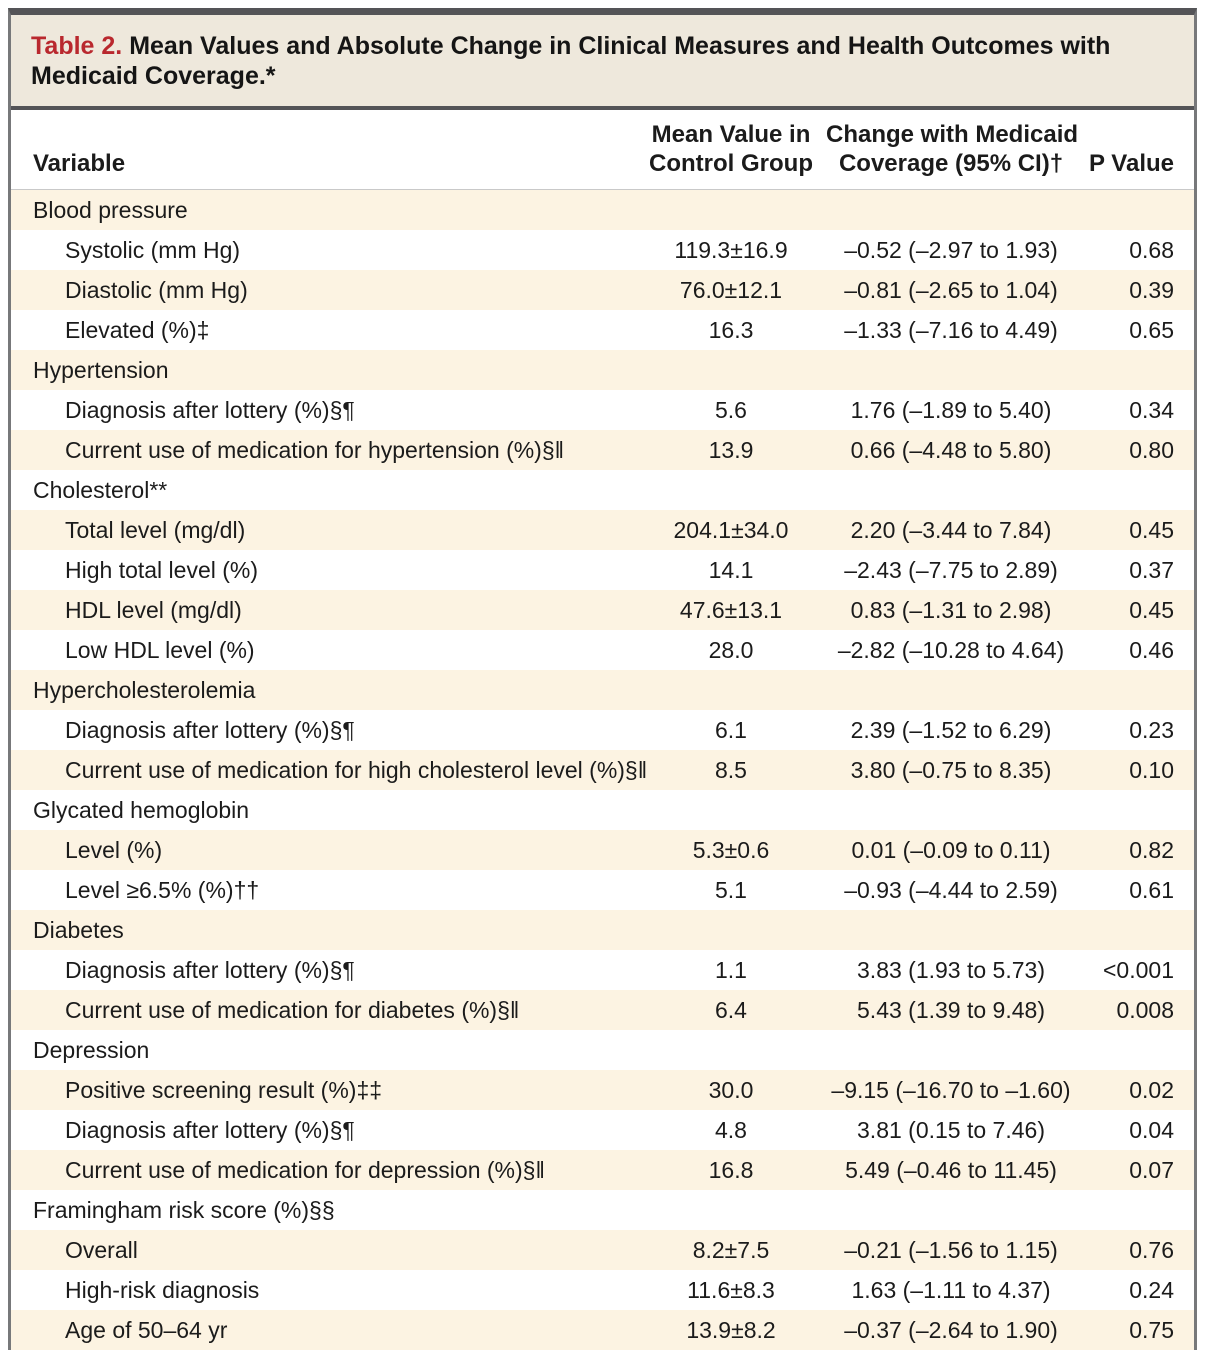 Image resolution: width=1205 pixels, height=1350 pixels. I want to click on row-change-value: 3.83 (1.93 to 5.73), so click(951, 970).